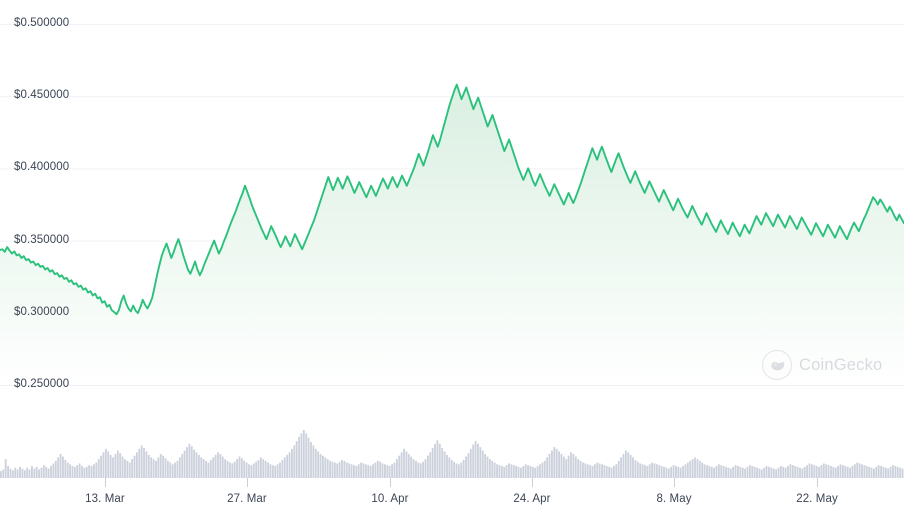 The width and height of the screenshot is (904, 512). What do you see at coordinates (247, 499) in the screenshot?
I see `x-axis-label: 27. Mar` at bounding box center [247, 499].